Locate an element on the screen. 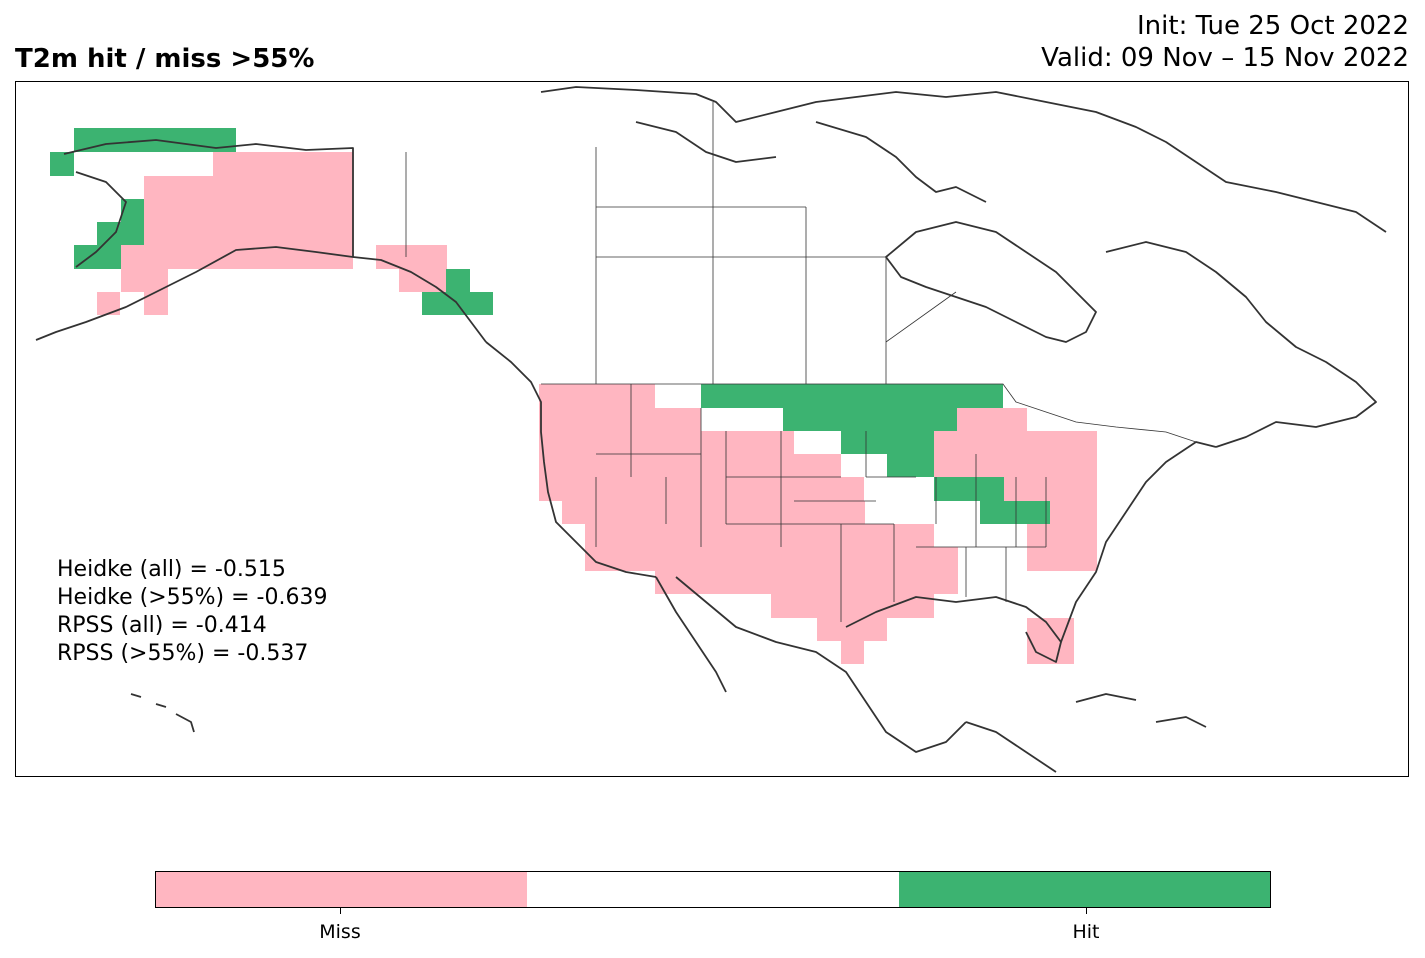 Image resolution: width=1425 pixels, height=958 pixels. rpss-55: RPSS (>55%) = -0.537 is located at coordinates (183, 653).